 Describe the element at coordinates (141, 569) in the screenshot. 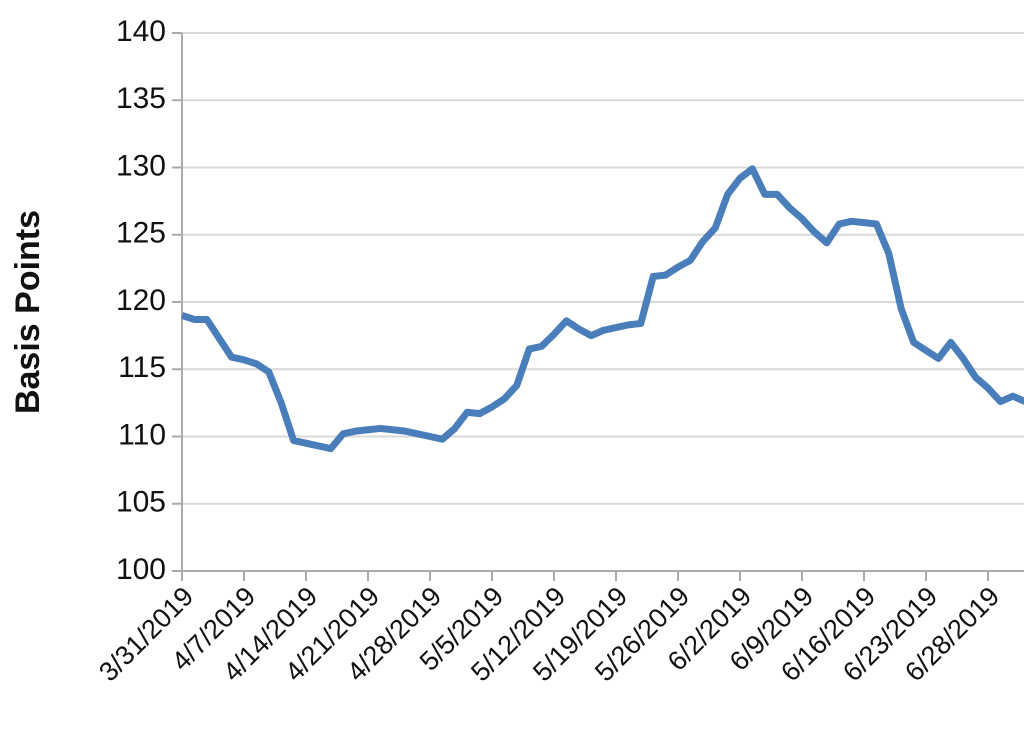

I see `y-tick-label: 100` at that location.